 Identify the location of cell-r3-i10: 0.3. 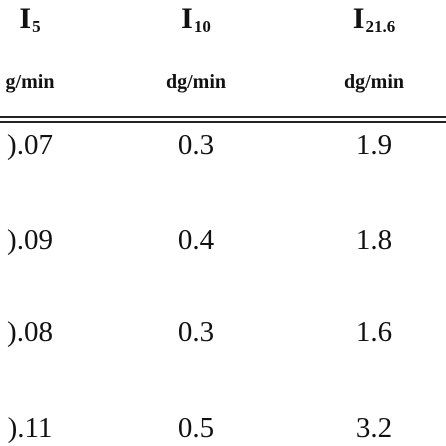
(196, 332).